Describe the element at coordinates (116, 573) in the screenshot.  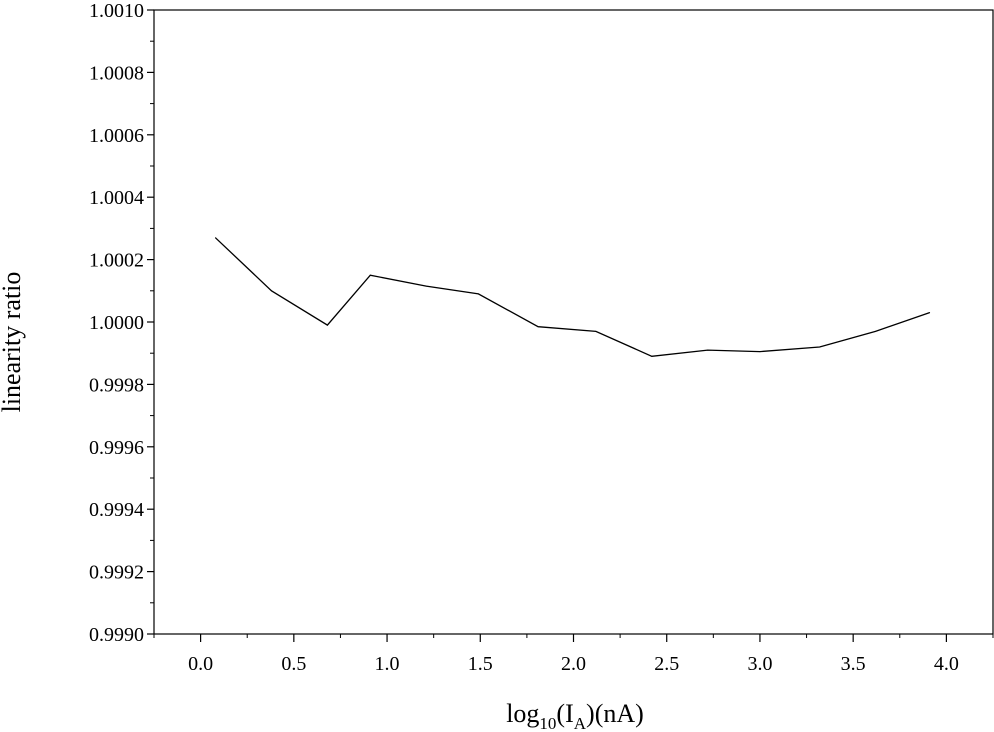
I see `y-tick-label: 0.9992` at that location.